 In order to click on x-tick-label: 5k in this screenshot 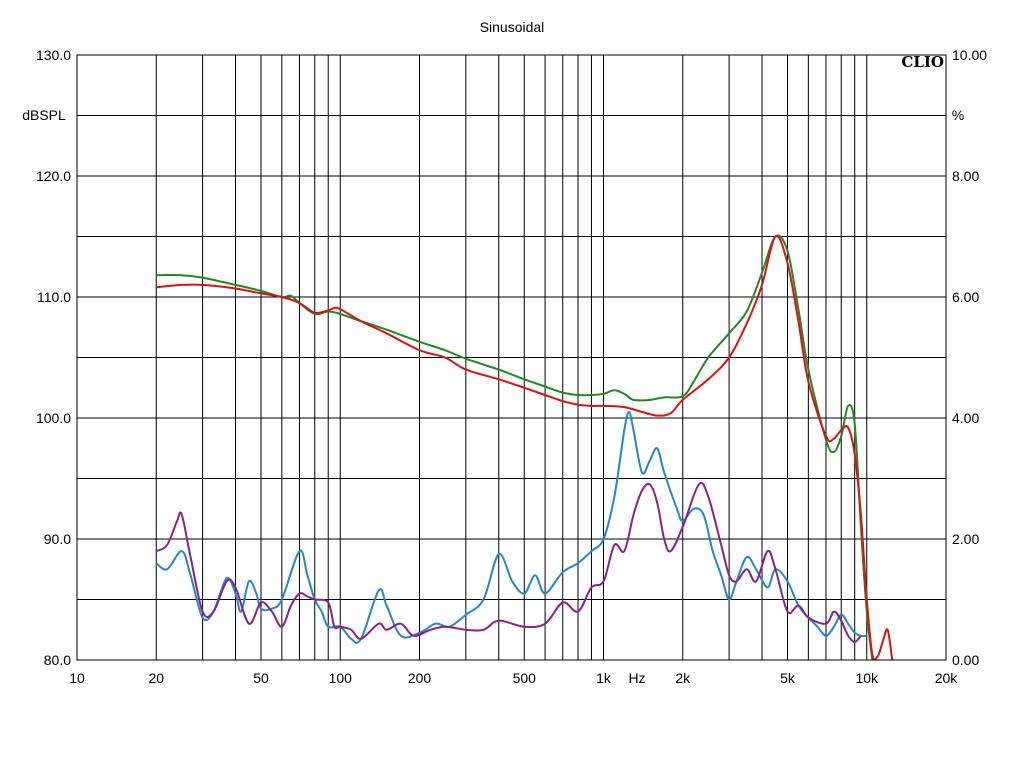, I will do `click(788, 678)`.